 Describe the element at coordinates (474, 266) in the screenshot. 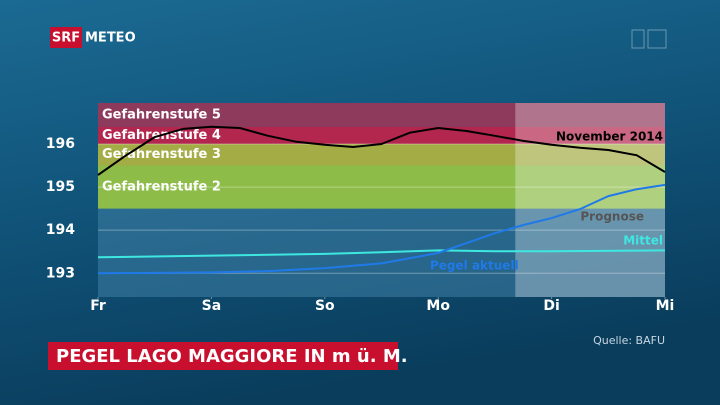

I see `series-label: Pegel aktuell` at that location.